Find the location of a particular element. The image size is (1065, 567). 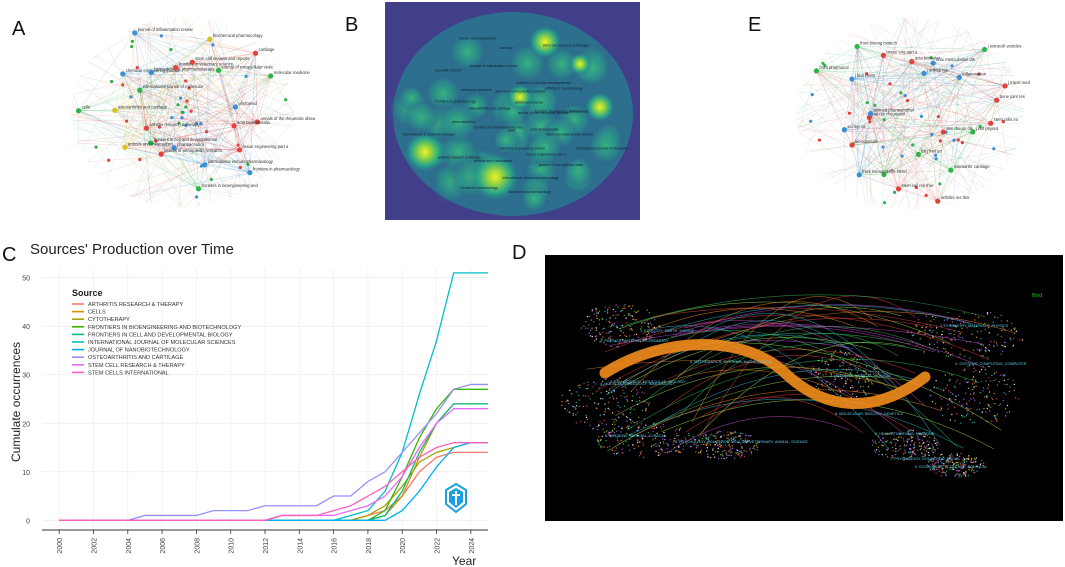

network-a-node: international immunopharmacology is located at coordinates (238, 163).